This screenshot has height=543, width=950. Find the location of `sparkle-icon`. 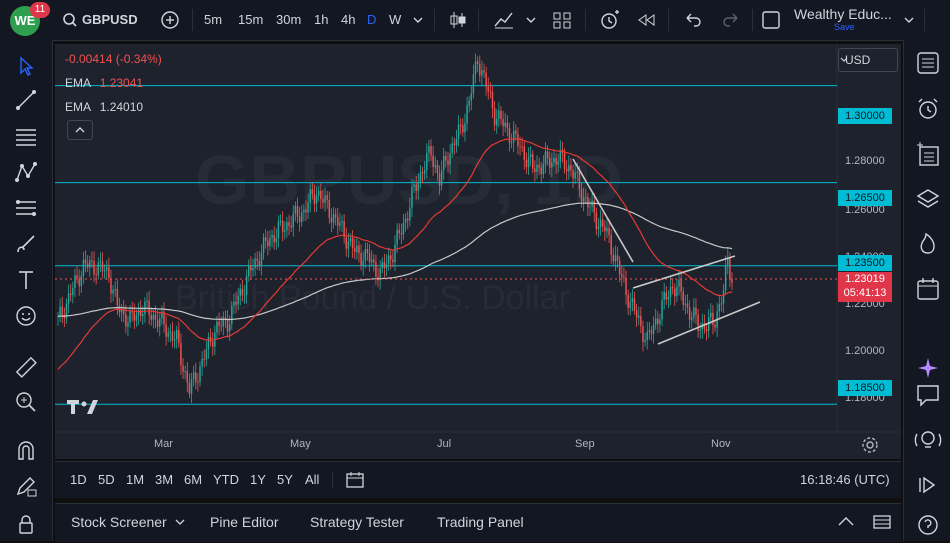

sparkle-icon is located at coordinates (928, 368).